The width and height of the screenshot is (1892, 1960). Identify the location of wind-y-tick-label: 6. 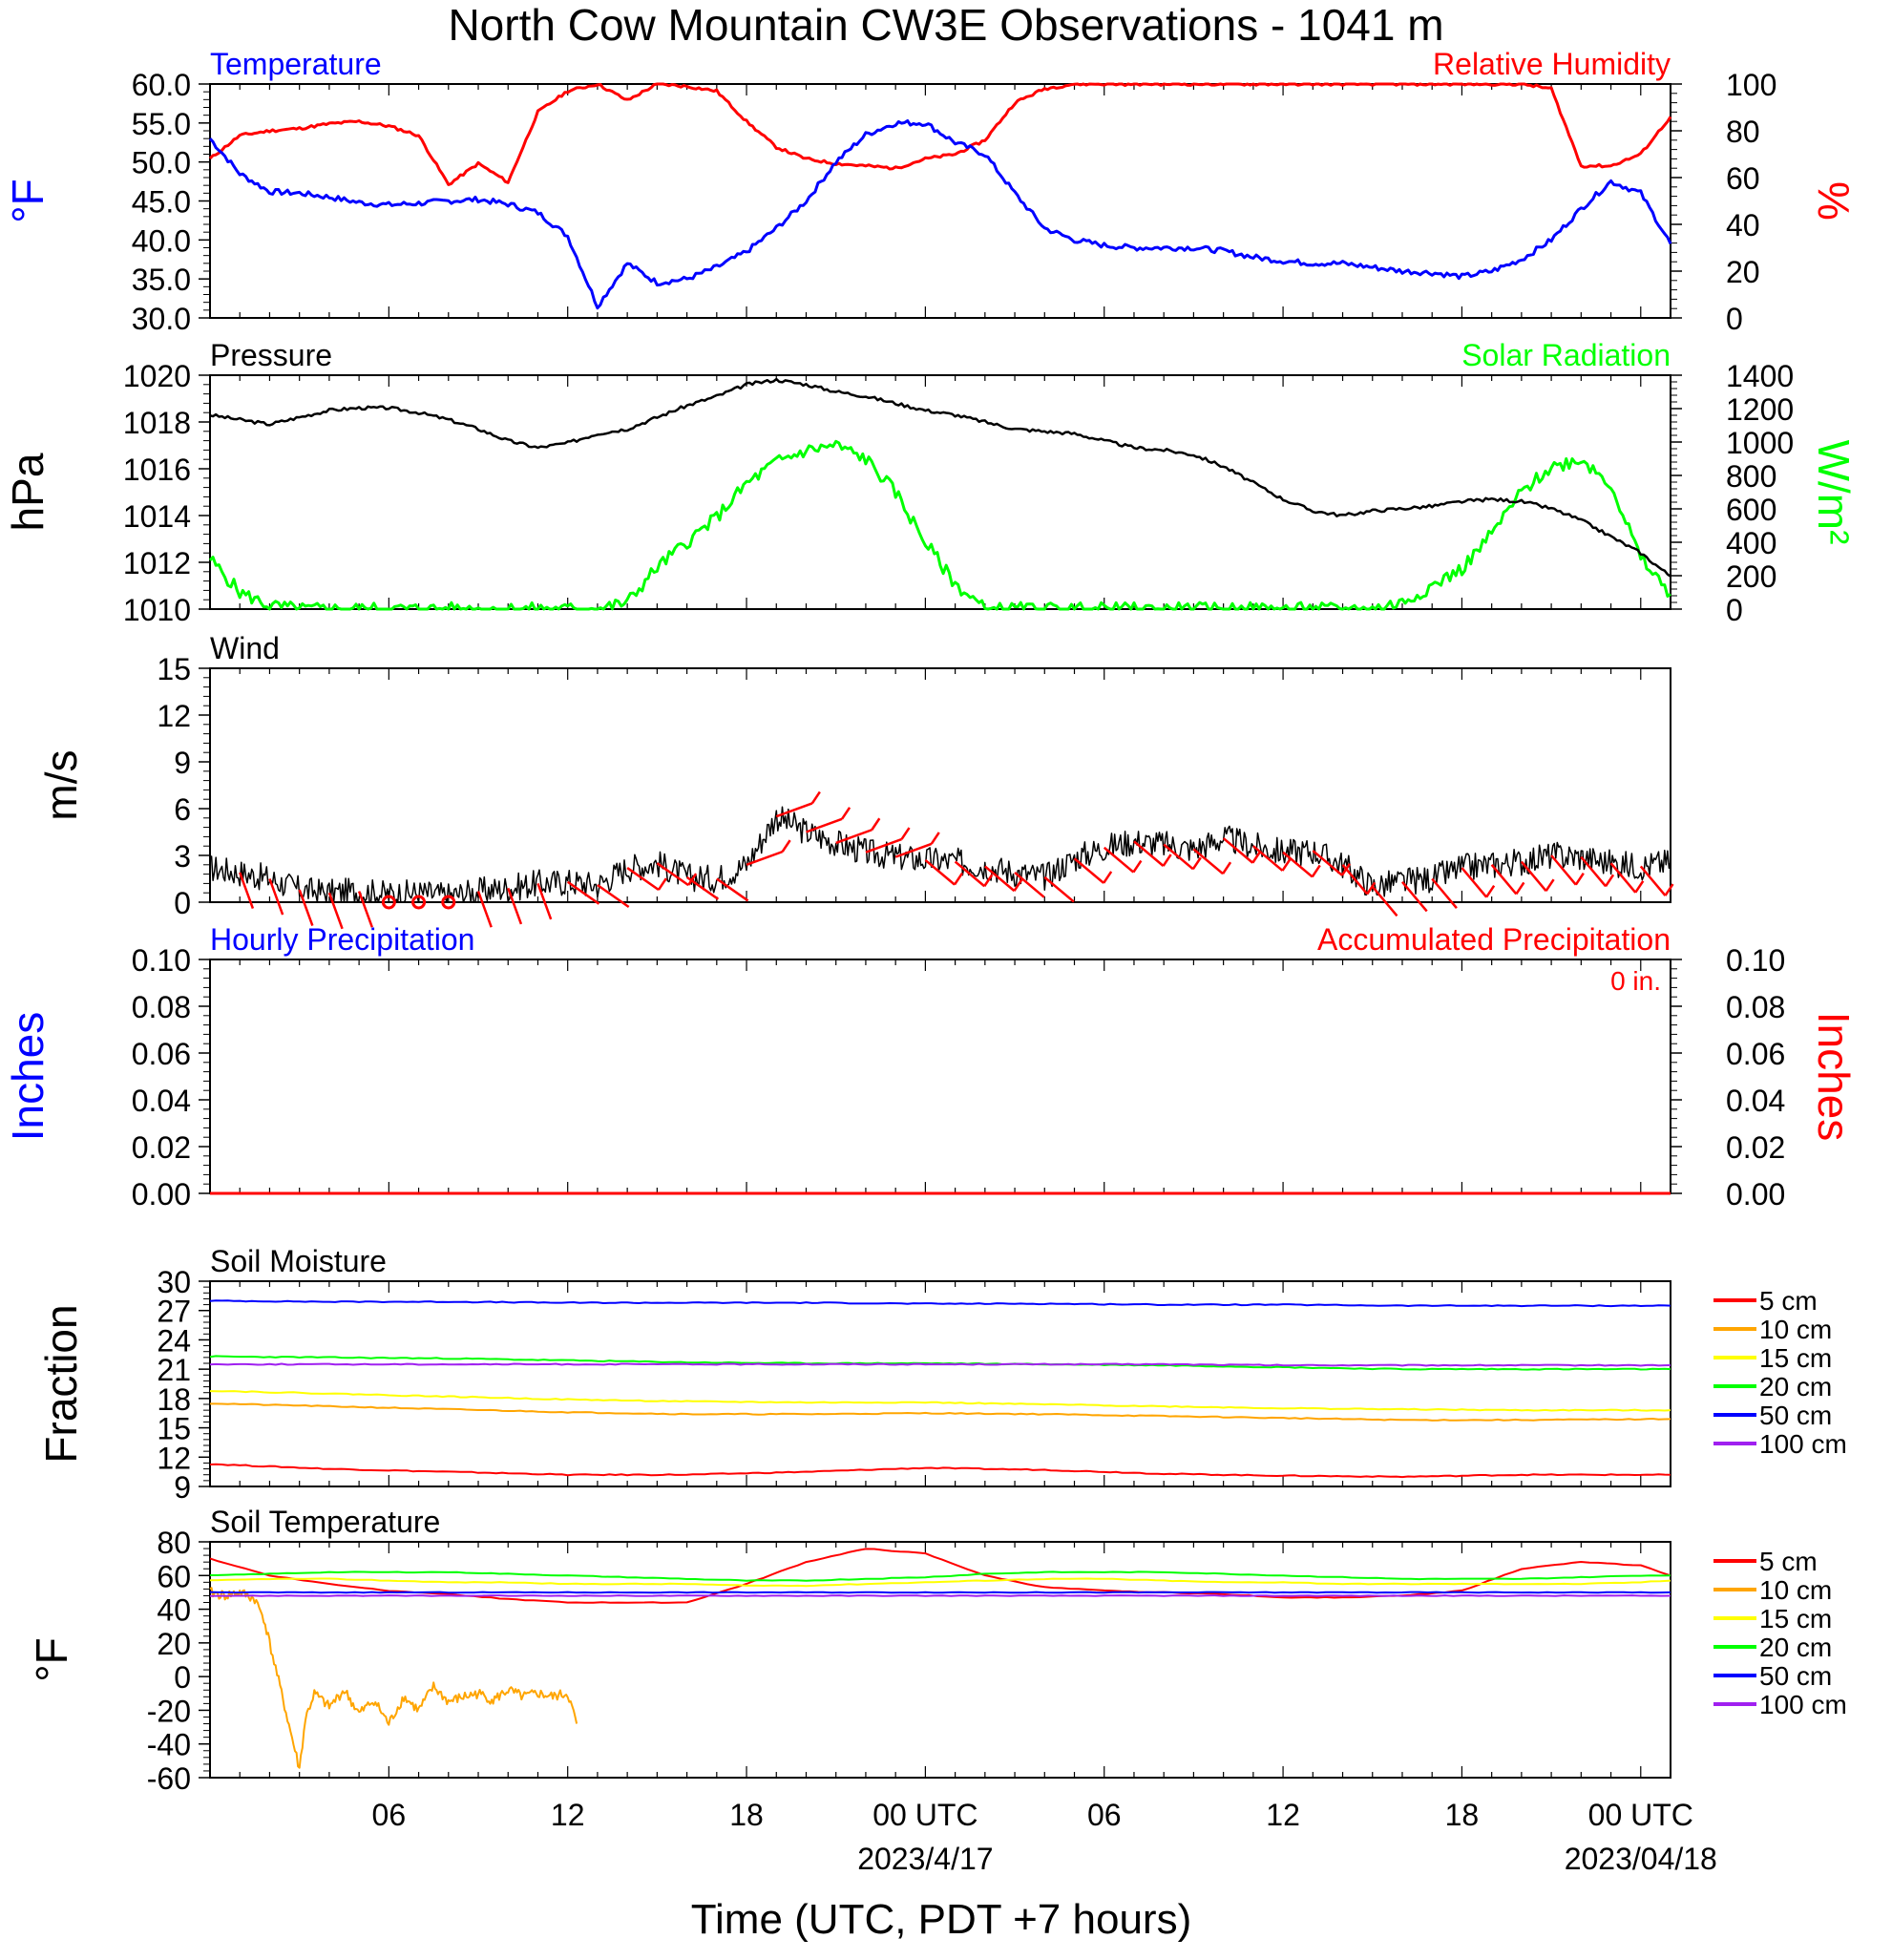
(182, 809).